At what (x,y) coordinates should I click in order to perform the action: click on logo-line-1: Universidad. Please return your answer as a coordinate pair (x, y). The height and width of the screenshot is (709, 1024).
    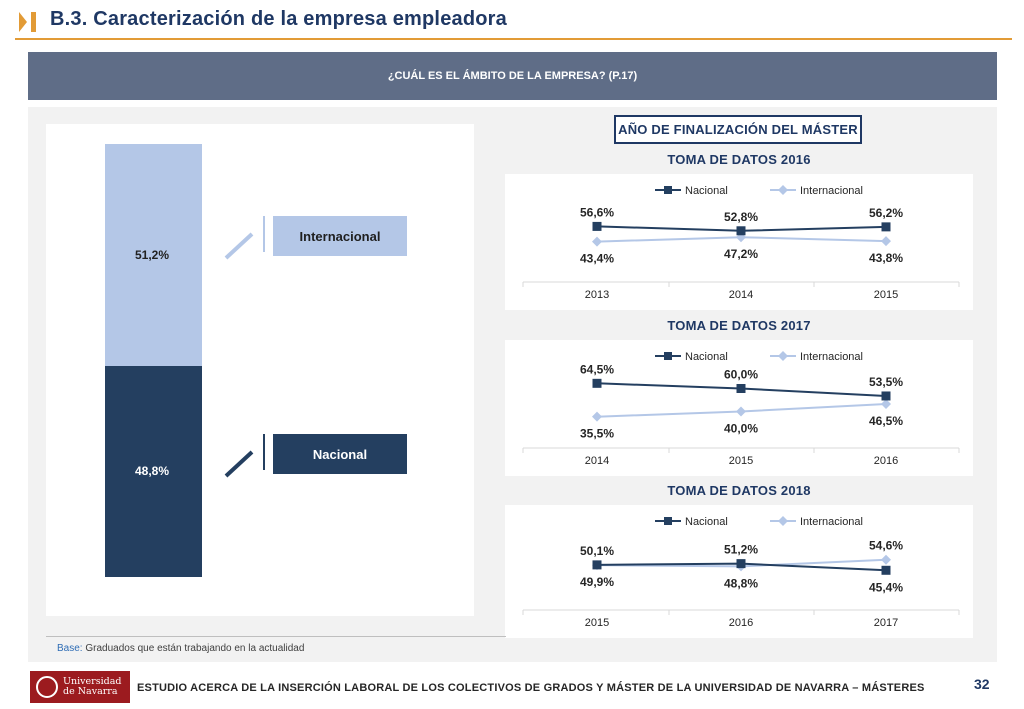
    Looking at the image, I should click on (92, 681).